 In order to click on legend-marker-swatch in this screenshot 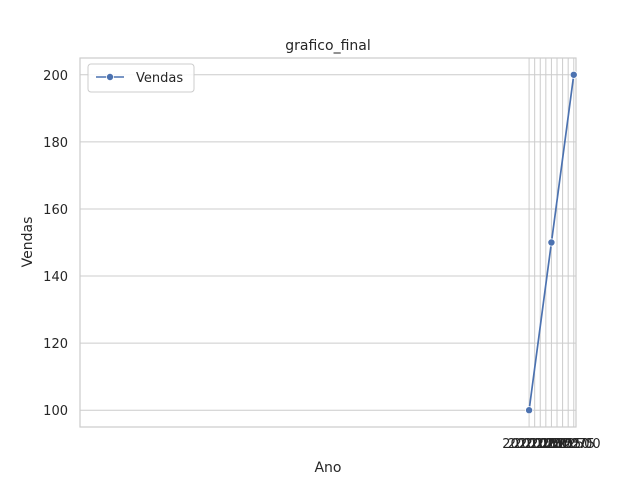, I will do `click(110, 77)`.